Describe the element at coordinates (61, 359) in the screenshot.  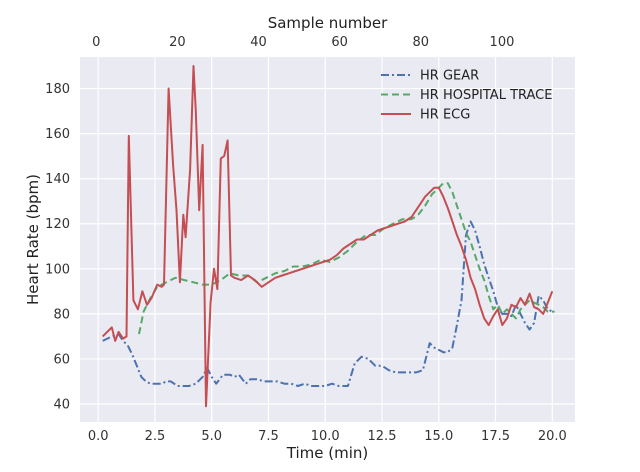
I see `y-tick-label: 60` at that location.